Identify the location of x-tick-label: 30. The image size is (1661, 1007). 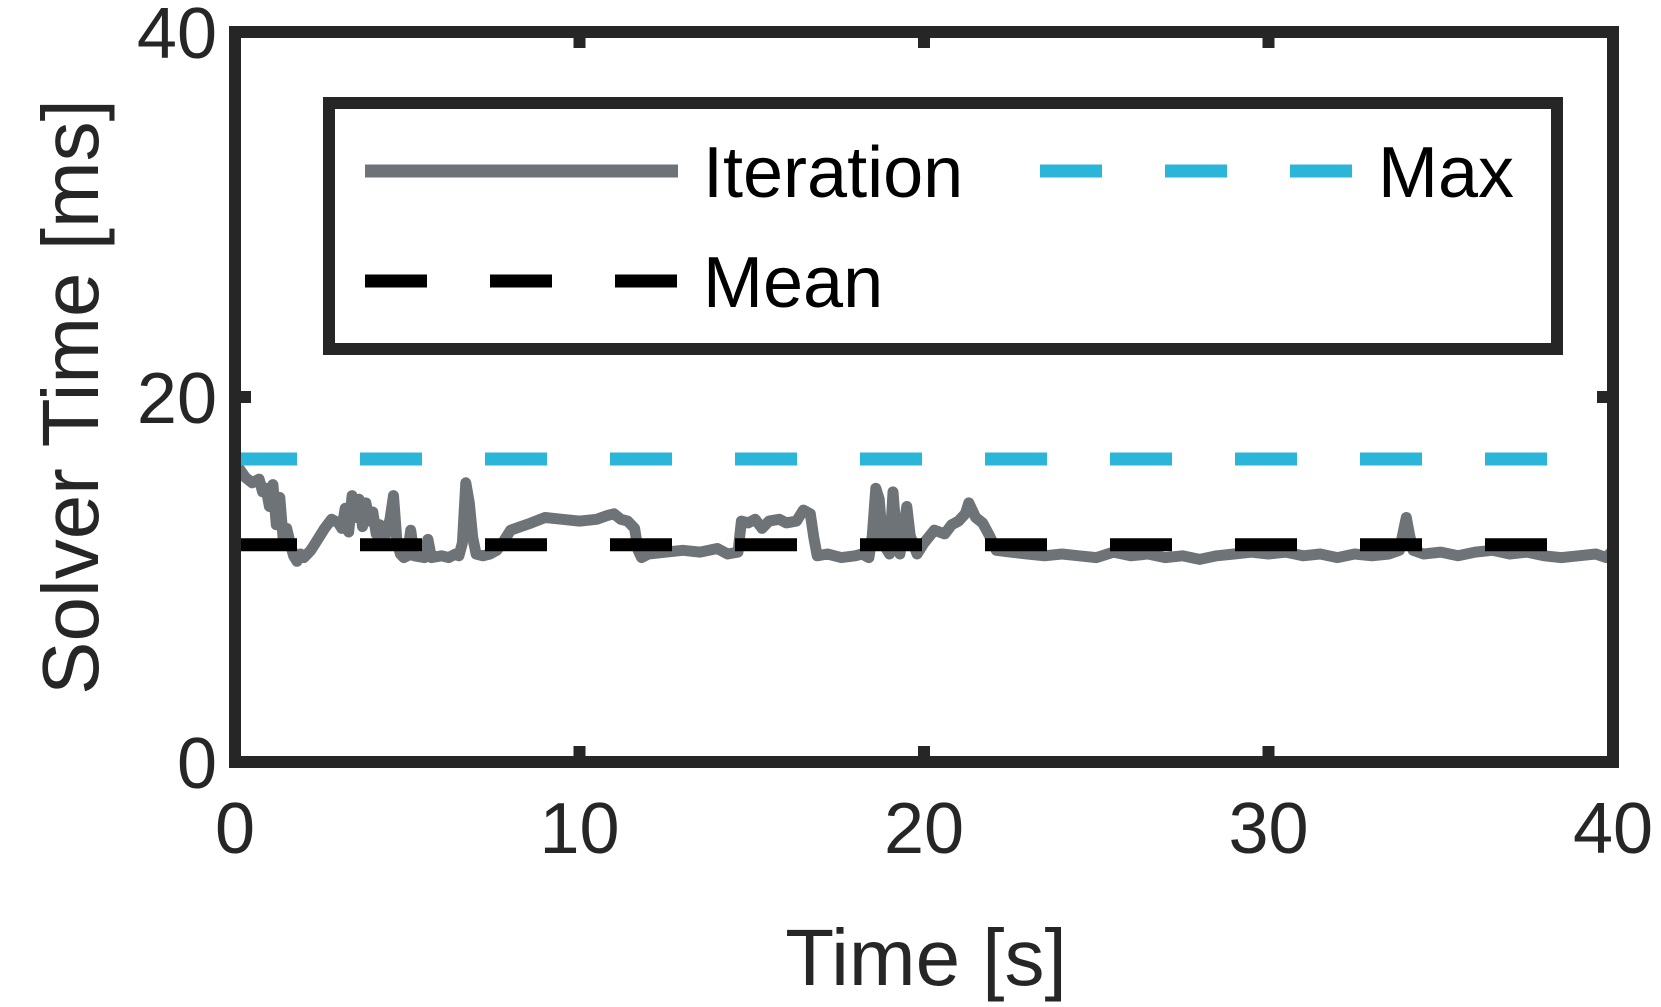
(1268, 829).